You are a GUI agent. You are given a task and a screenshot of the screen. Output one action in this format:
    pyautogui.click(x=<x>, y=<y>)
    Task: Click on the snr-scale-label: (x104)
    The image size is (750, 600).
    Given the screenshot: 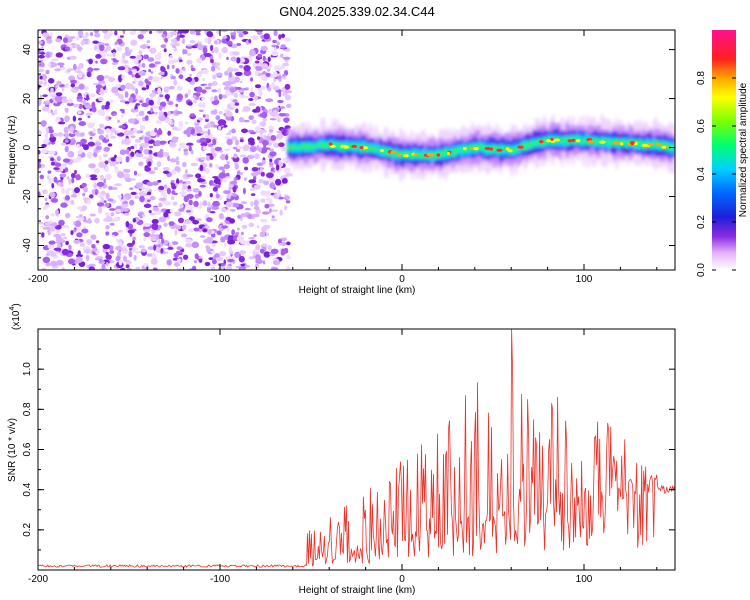 What is the action you would take?
    pyautogui.click(x=15, y=316)
    